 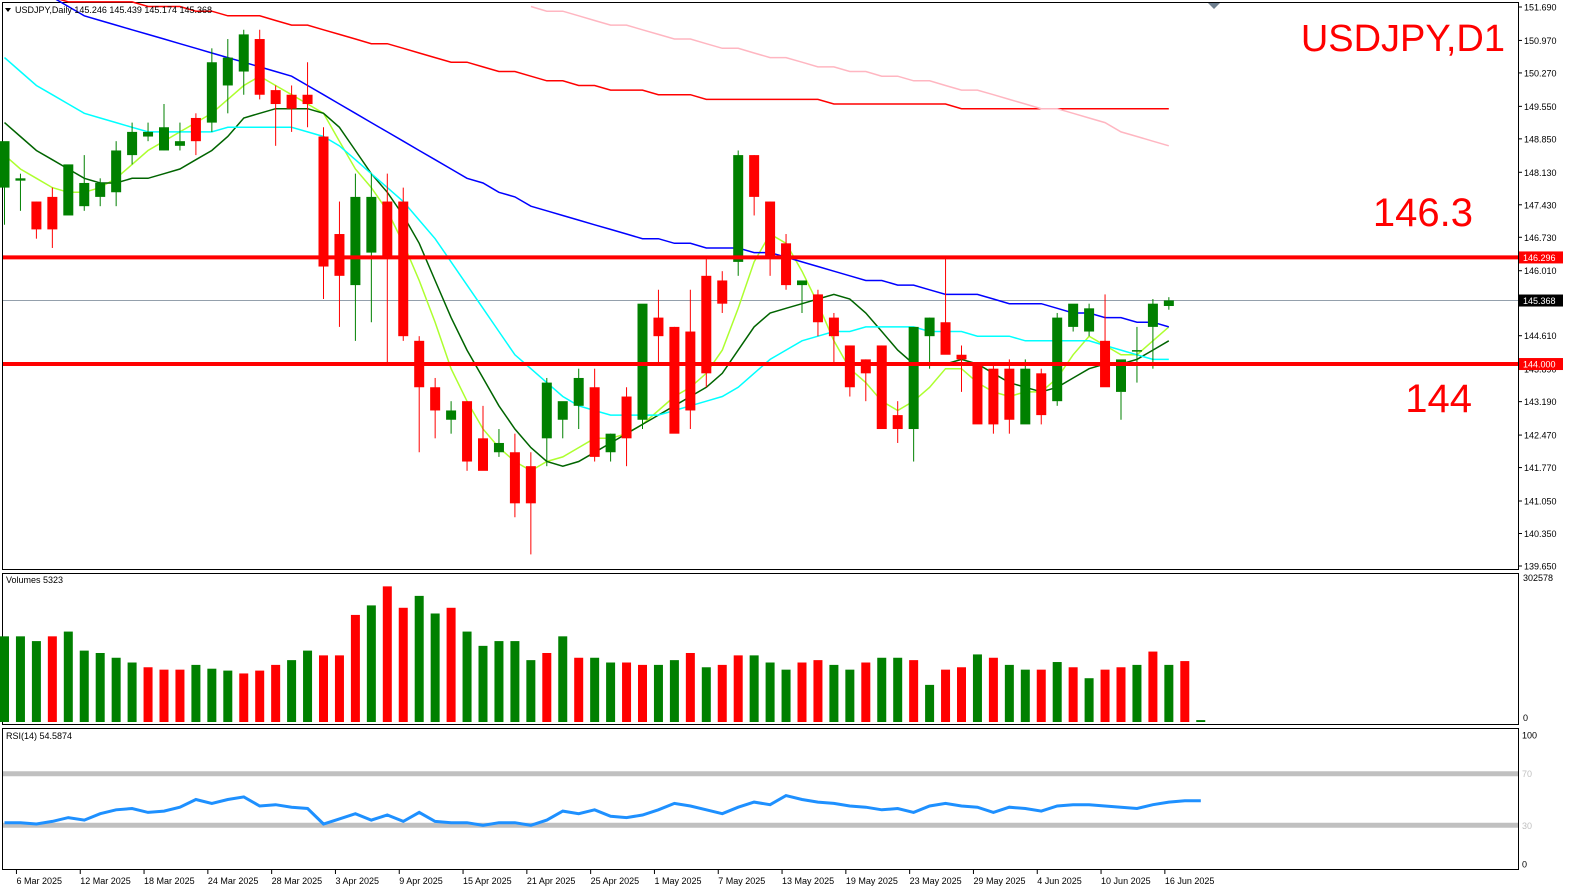 I want to click on price-axis-label: 143.190, so click(x=1540, y=402).